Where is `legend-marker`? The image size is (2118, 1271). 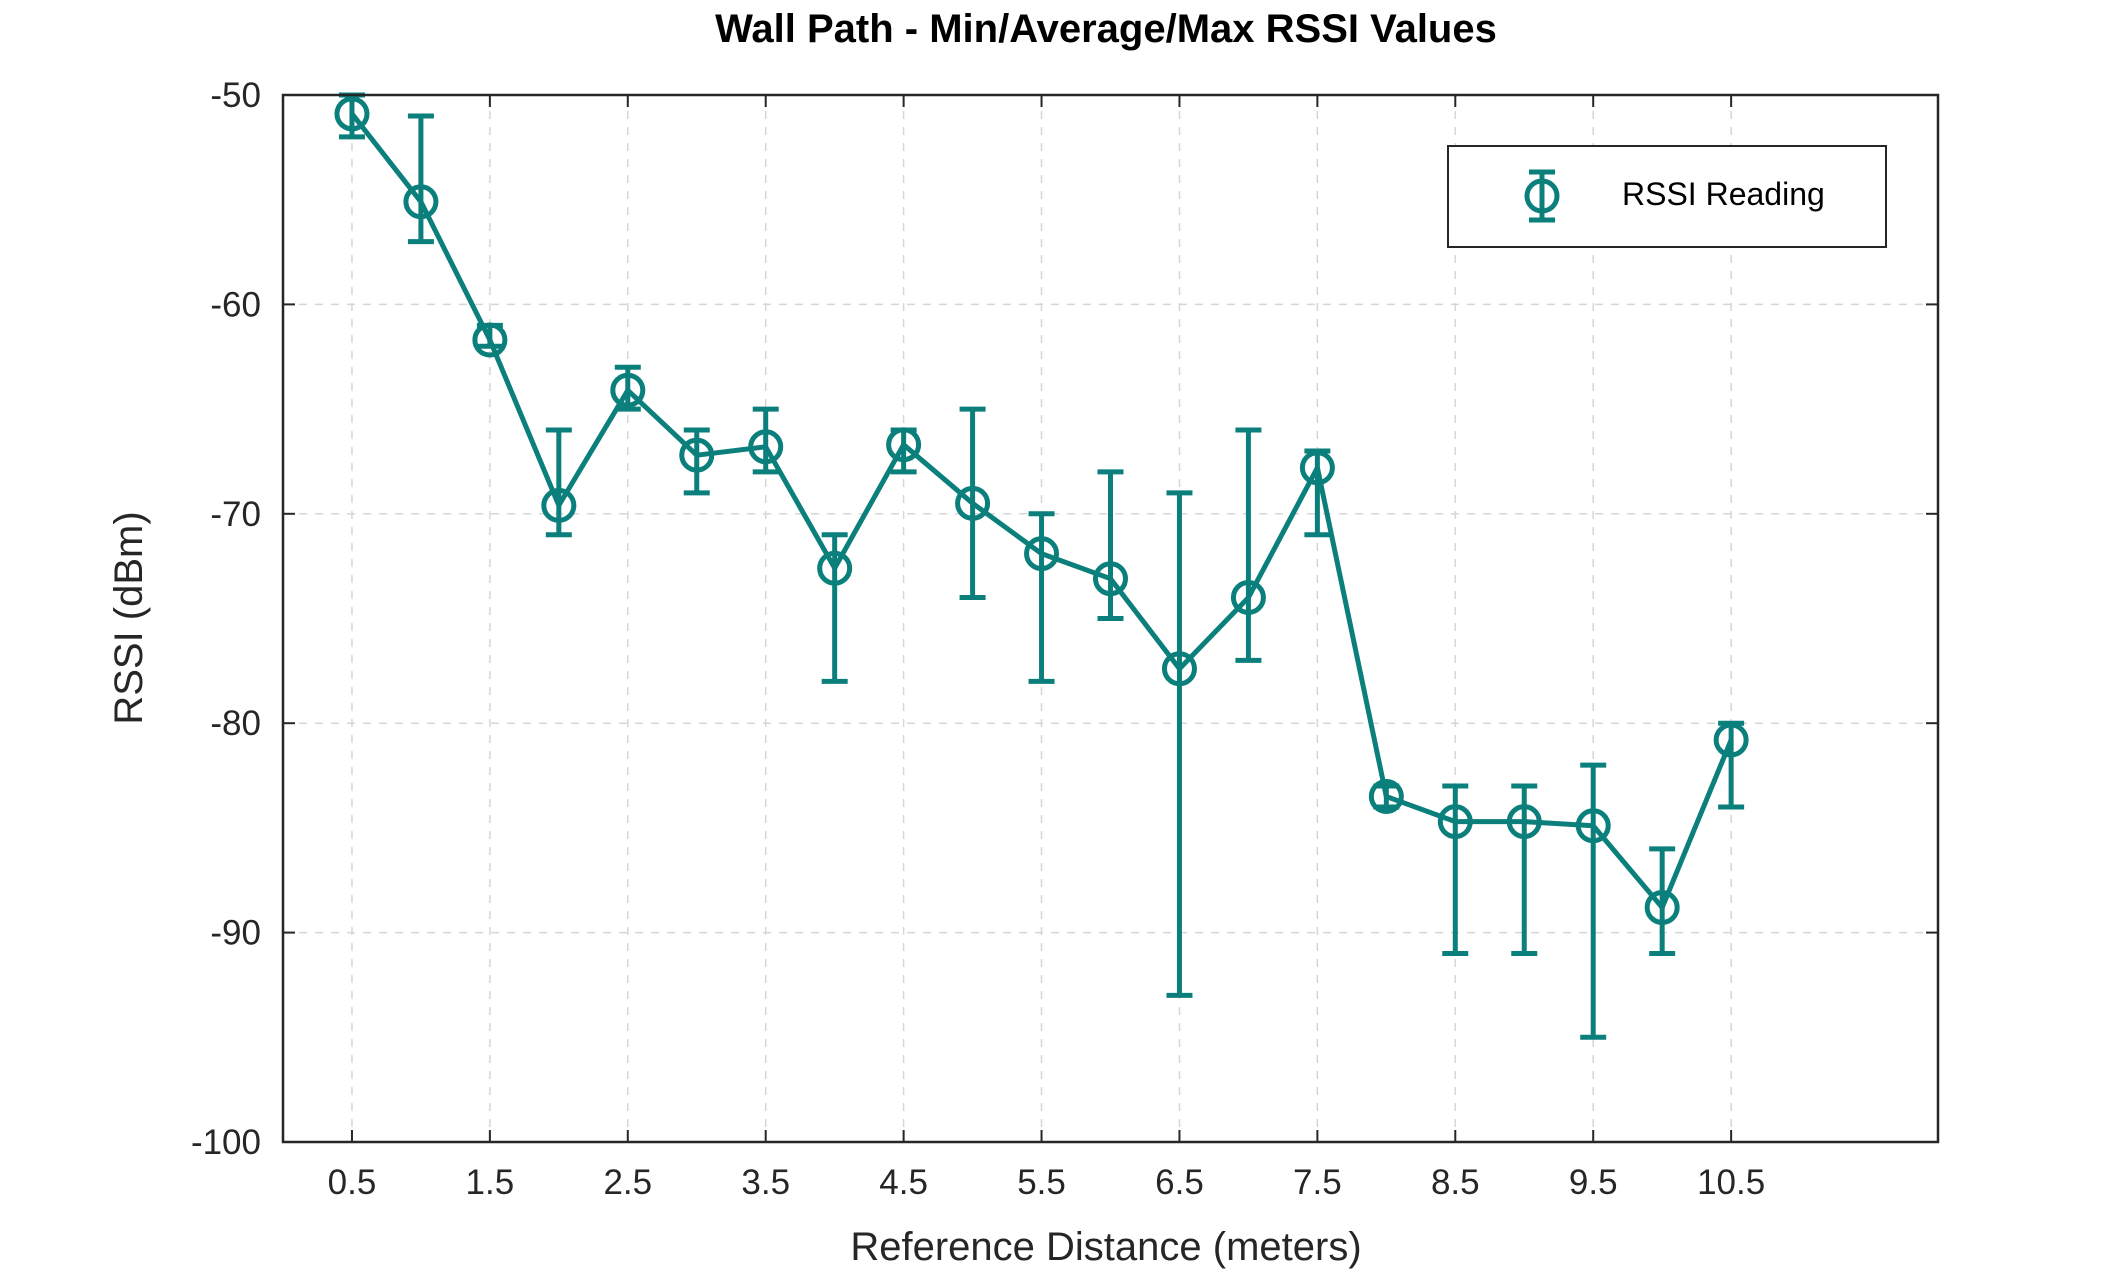
legend-marker is located at coordinates (1542, 196).